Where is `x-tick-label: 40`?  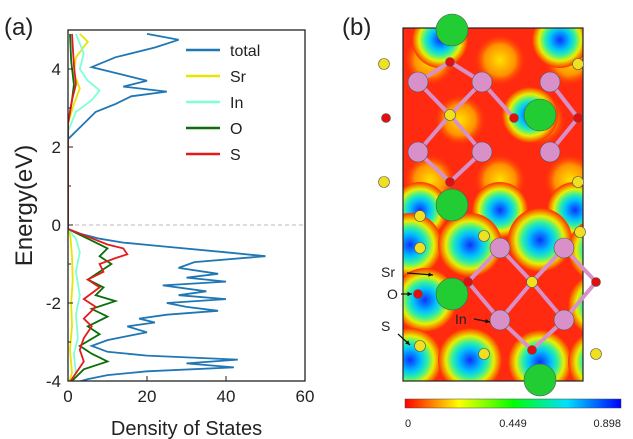
x-tick-label: 40 is located at coordinates (226, 396).